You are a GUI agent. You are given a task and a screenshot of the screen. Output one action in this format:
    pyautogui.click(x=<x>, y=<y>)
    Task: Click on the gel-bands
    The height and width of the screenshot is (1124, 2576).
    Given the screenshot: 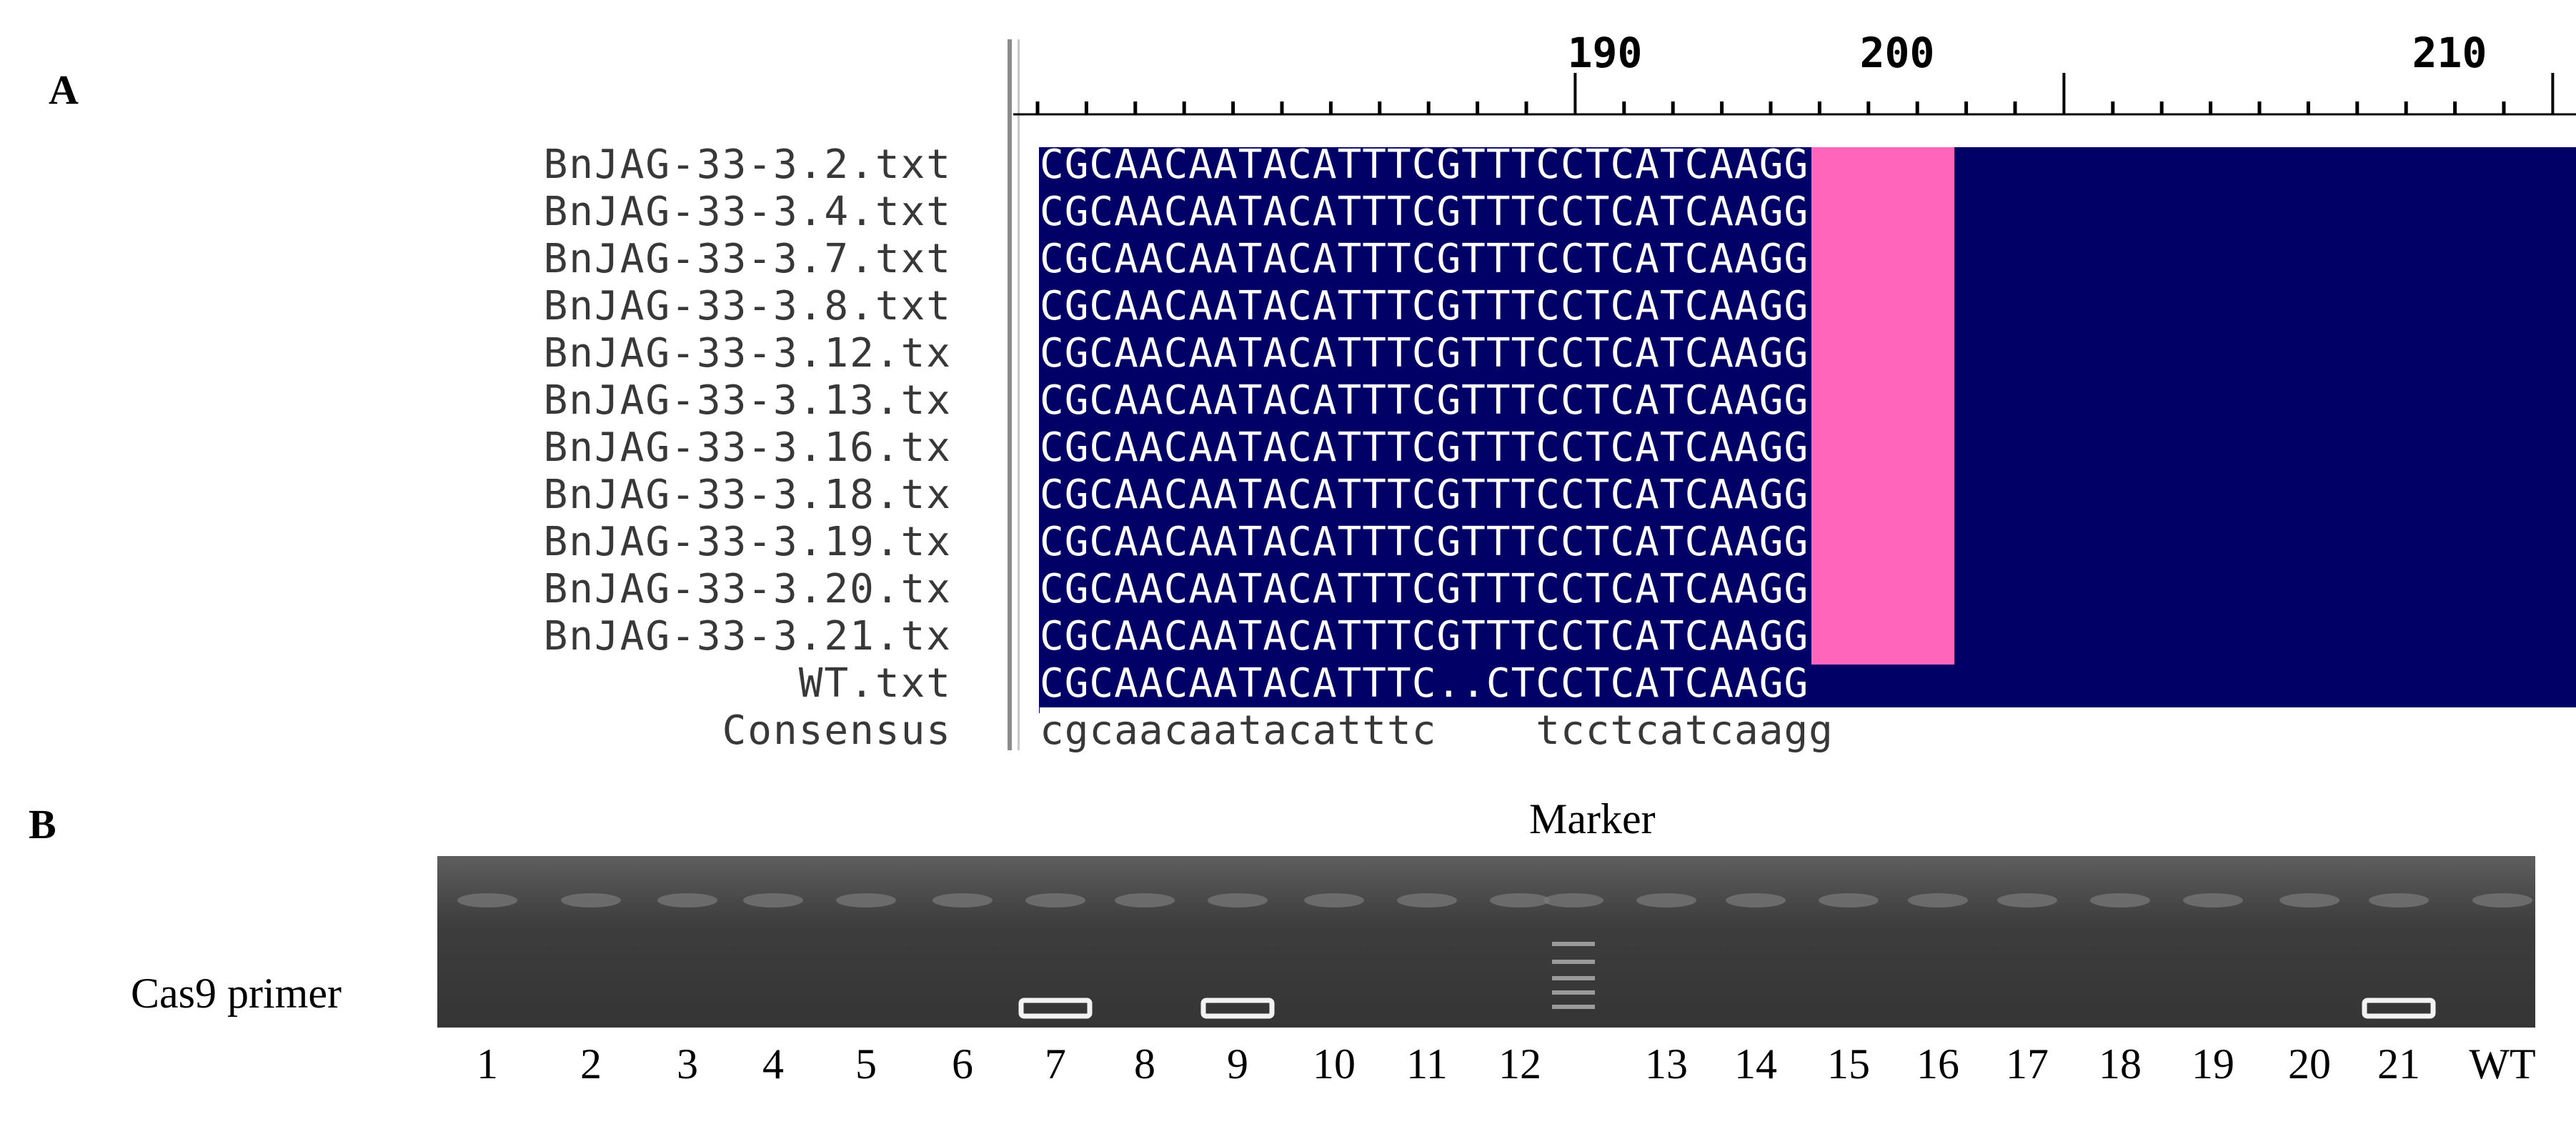 What is the action you would take?
    pyautogui.click(x=1727, y=1009)
    